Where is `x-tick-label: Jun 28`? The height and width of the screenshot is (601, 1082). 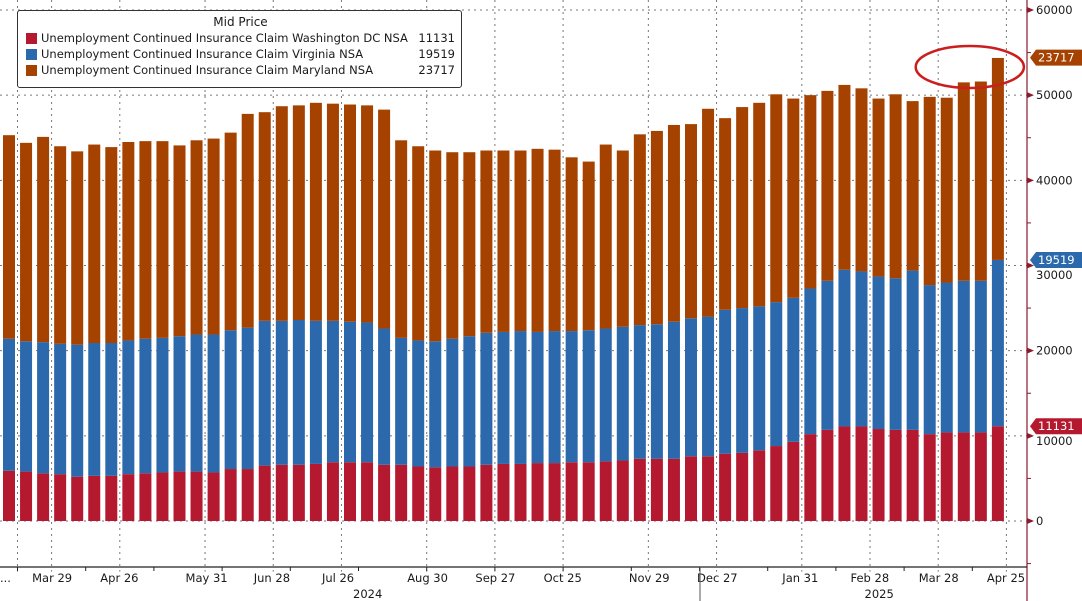 x-tick-label: Jun 28 is located at coordinates (271, 578).